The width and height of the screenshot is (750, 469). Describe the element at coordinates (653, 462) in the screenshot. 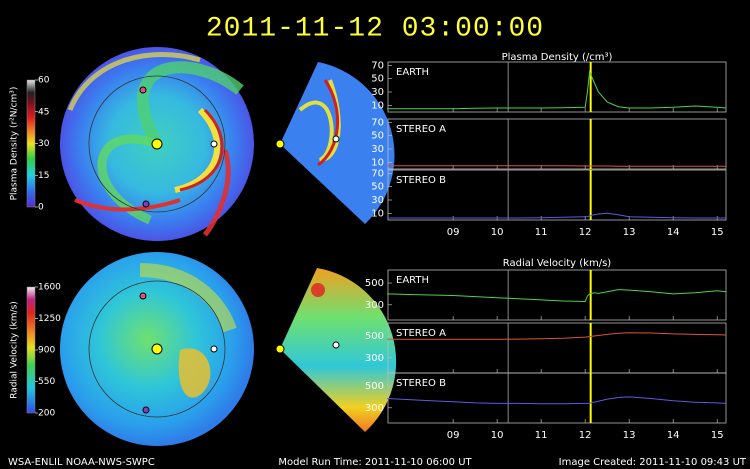

I see `image-created: Image Created: 2011-11-10 09:43 UT` at that location.